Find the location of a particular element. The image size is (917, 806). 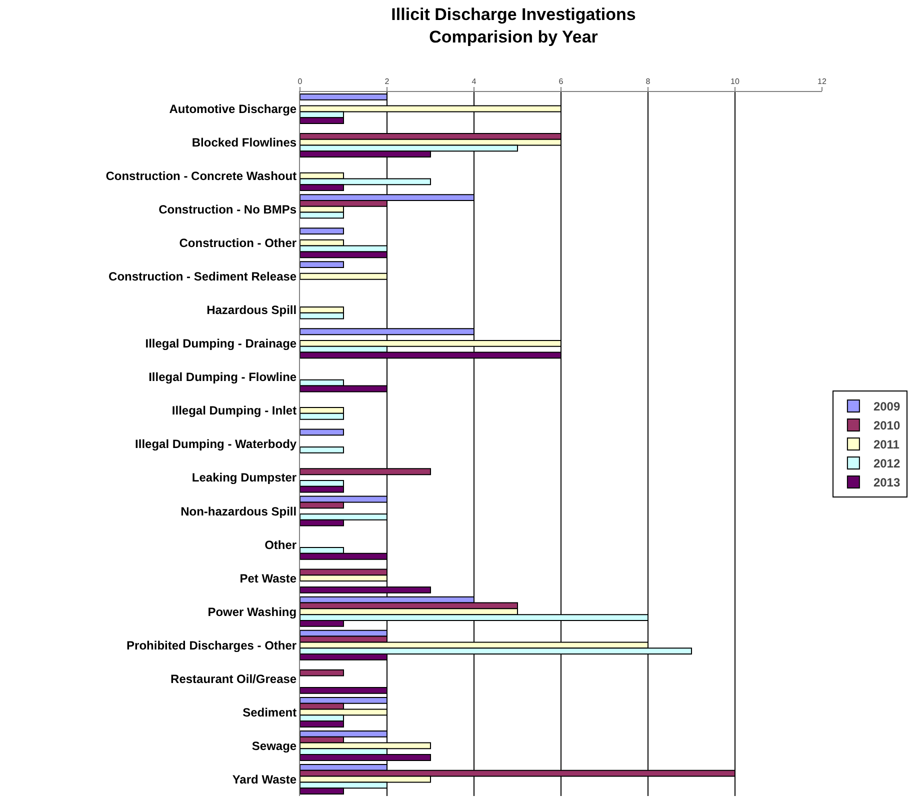

y-tick-label: Construction - Sediment Release is located at coordinates (202, 277).